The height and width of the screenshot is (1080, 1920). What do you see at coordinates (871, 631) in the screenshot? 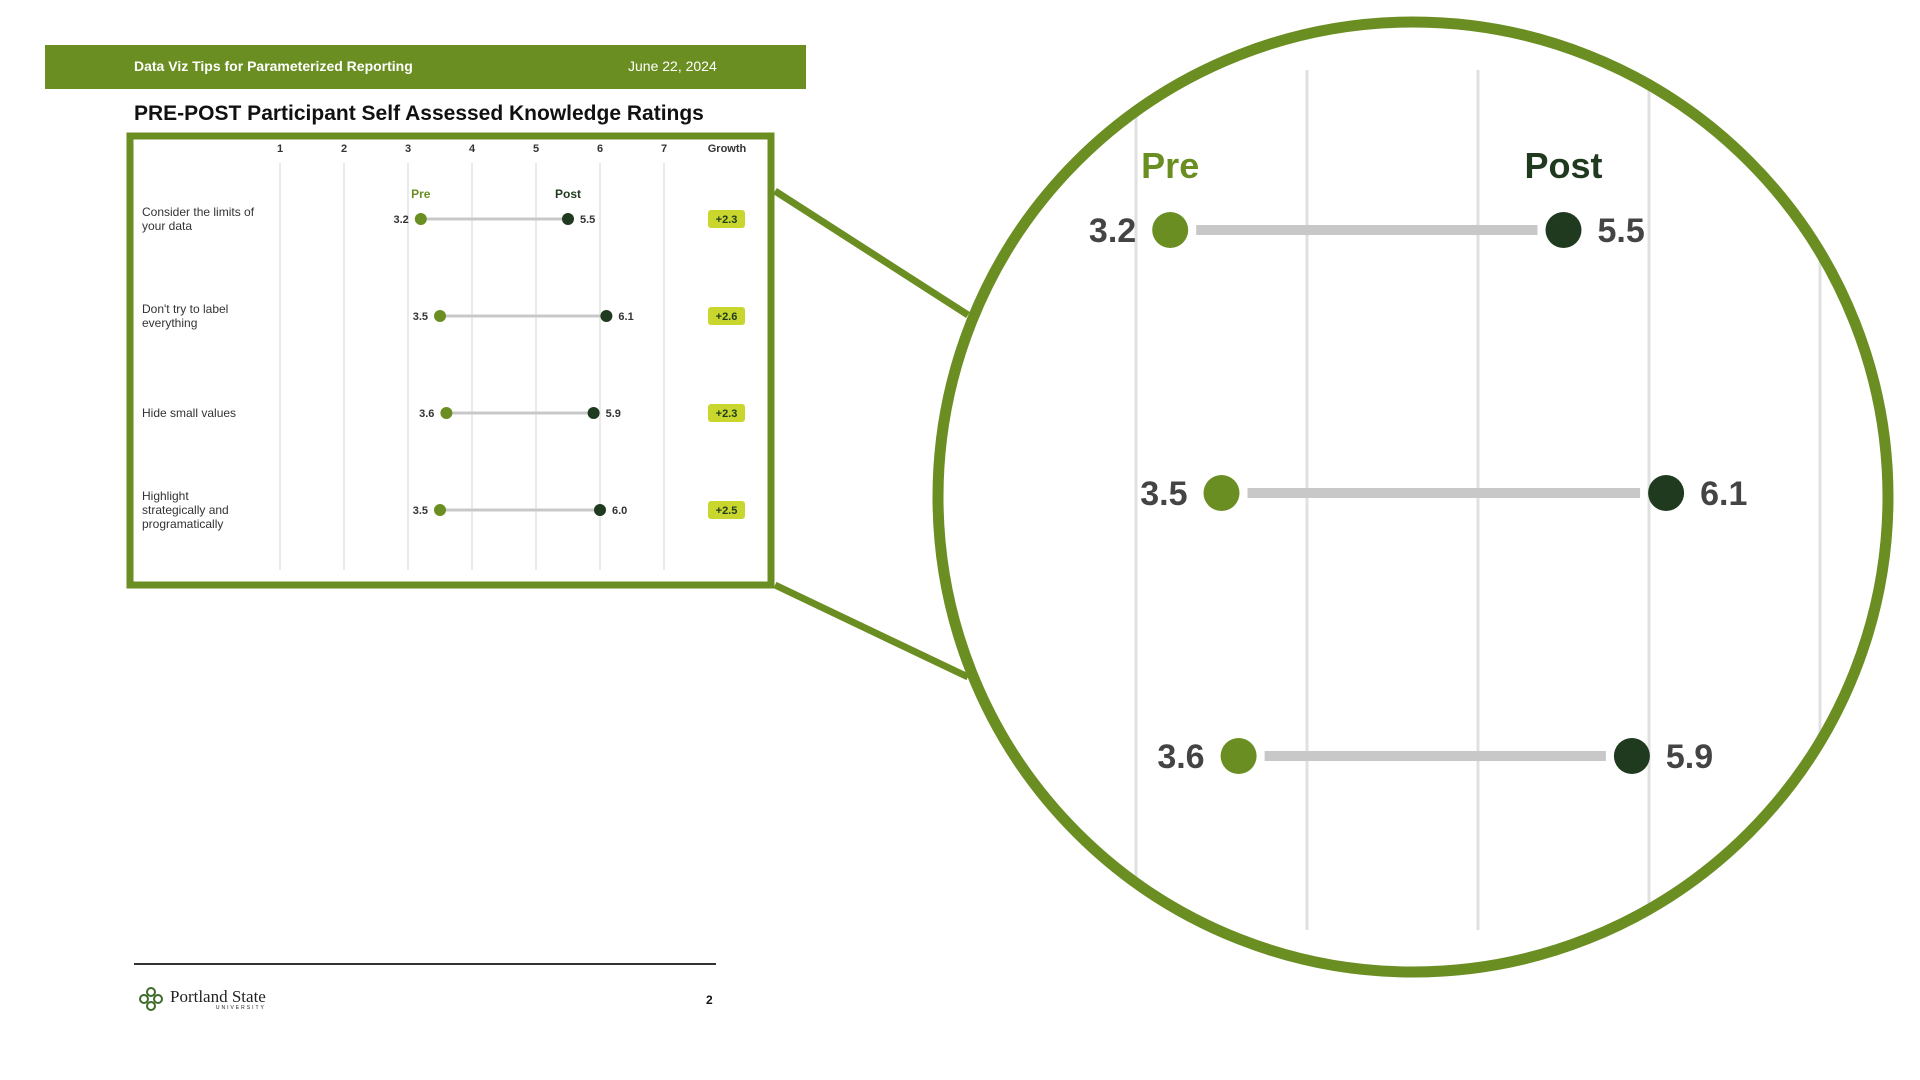
I see `callout-connector-bottom` at bounding box center [871, 631].